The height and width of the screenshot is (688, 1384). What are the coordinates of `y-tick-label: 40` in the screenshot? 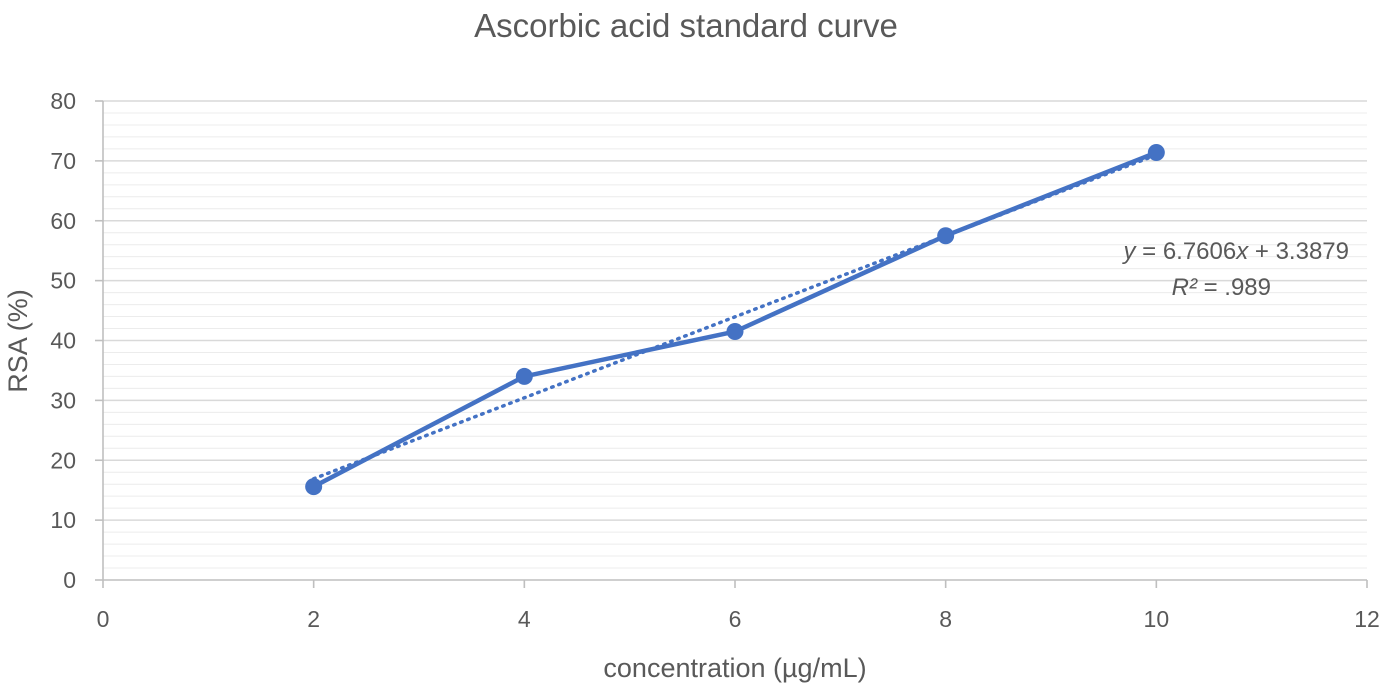 It's located at (63, 341).